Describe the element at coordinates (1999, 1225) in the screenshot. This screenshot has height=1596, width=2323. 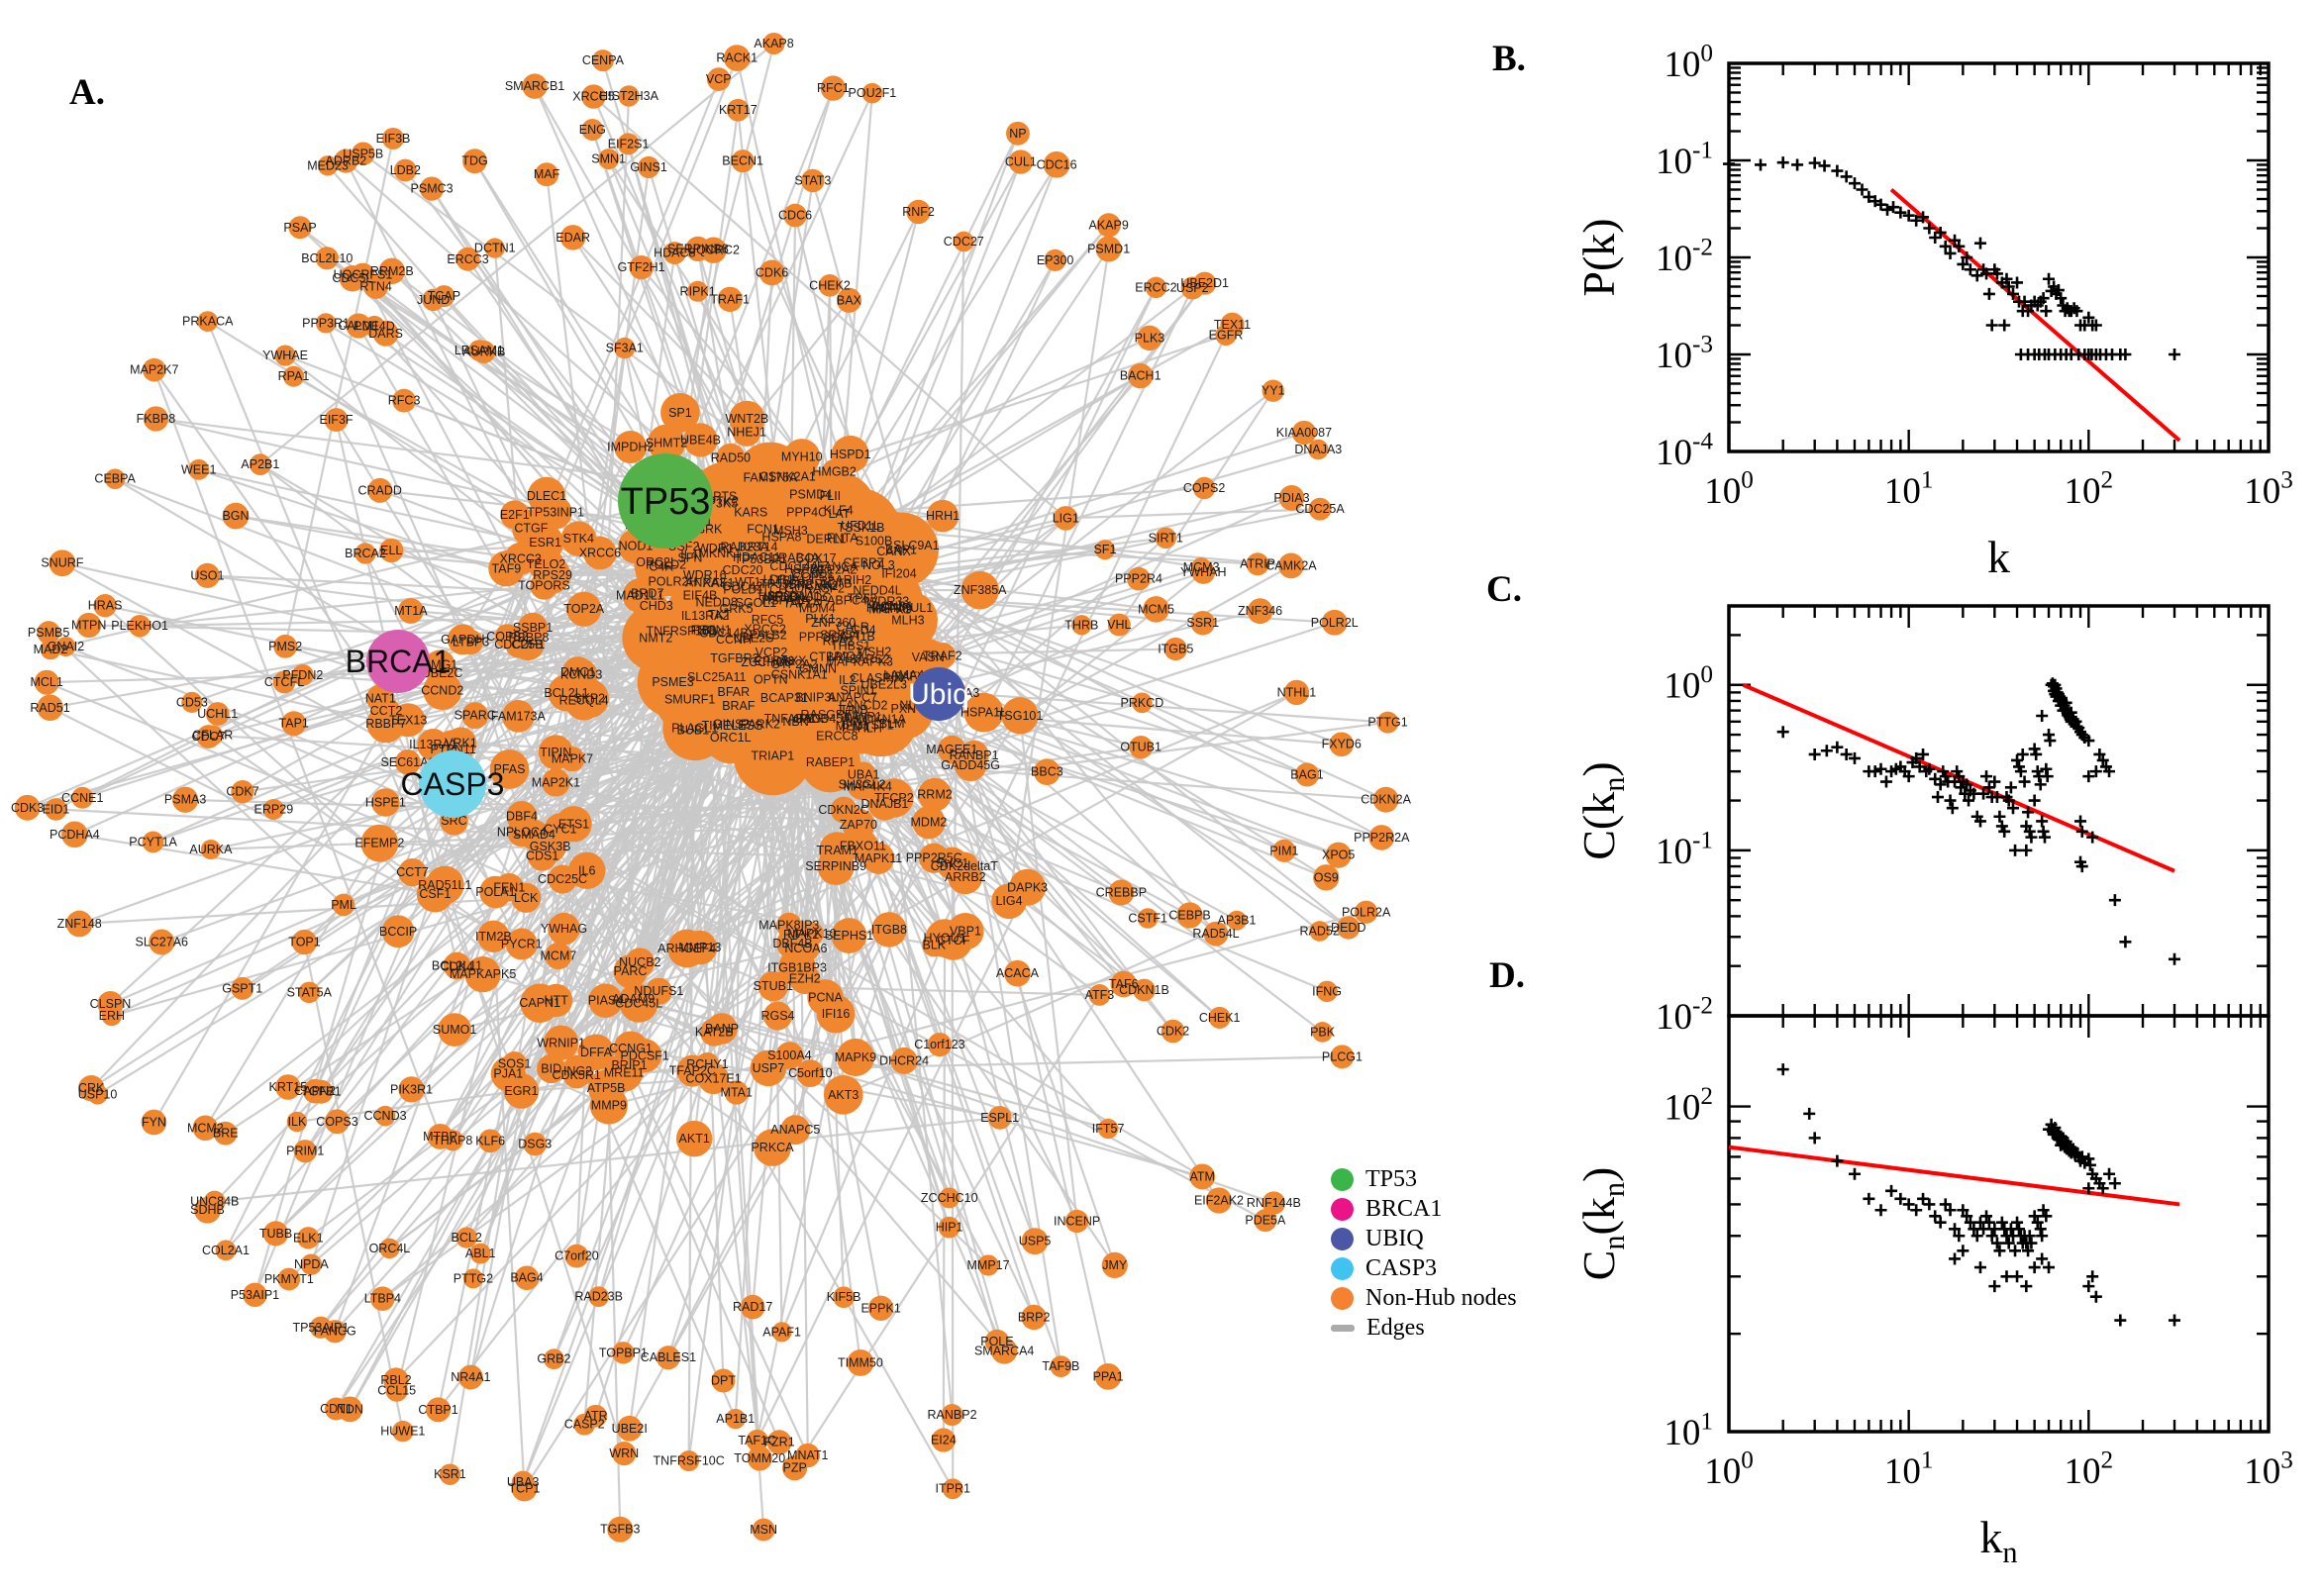
I see `plot-ticks` at that location.